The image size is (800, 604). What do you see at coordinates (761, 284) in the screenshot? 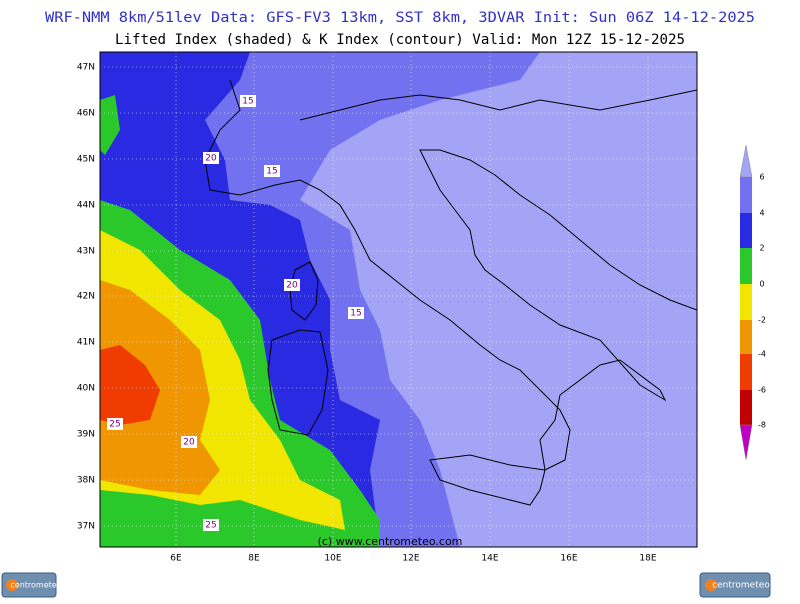
I see `legend-level: 0` at bounding box center [761, 284].